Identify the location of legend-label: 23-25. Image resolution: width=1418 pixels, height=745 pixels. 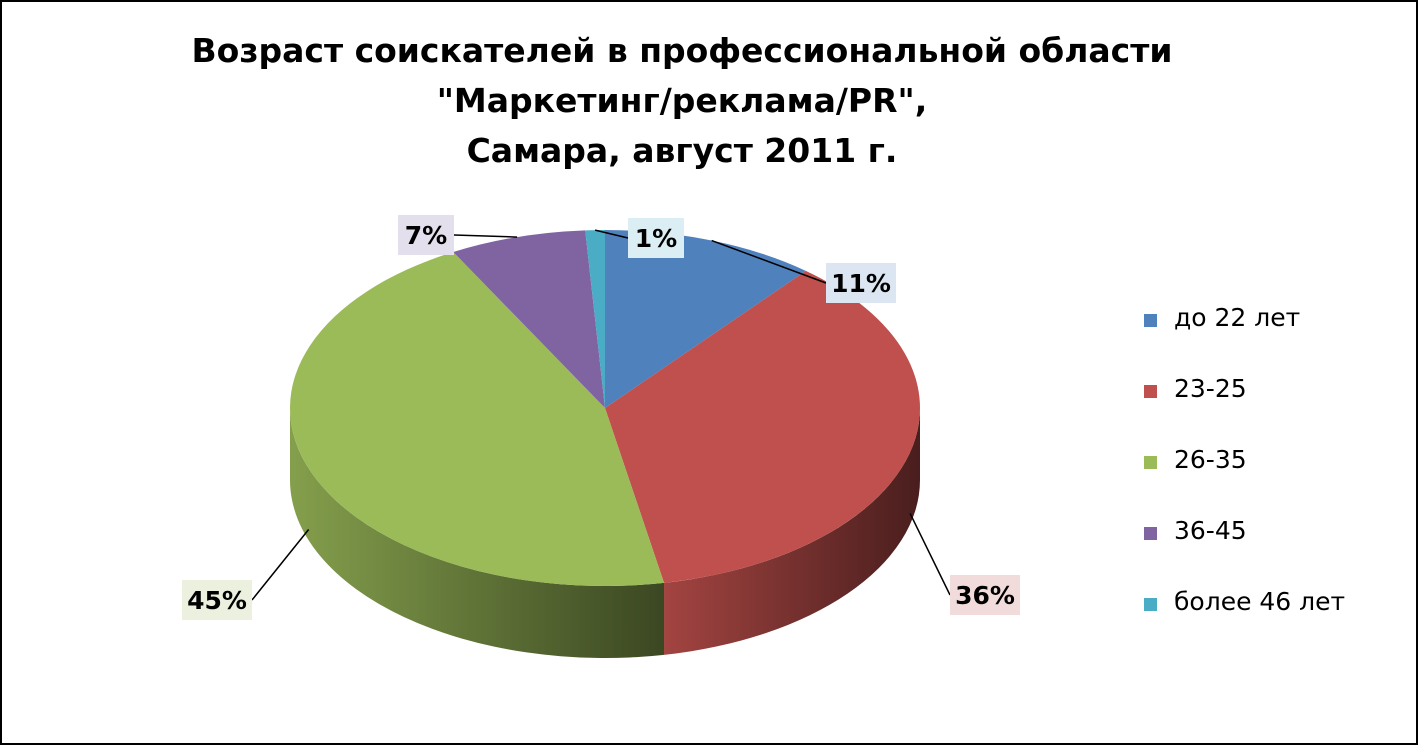
(1210, 388).